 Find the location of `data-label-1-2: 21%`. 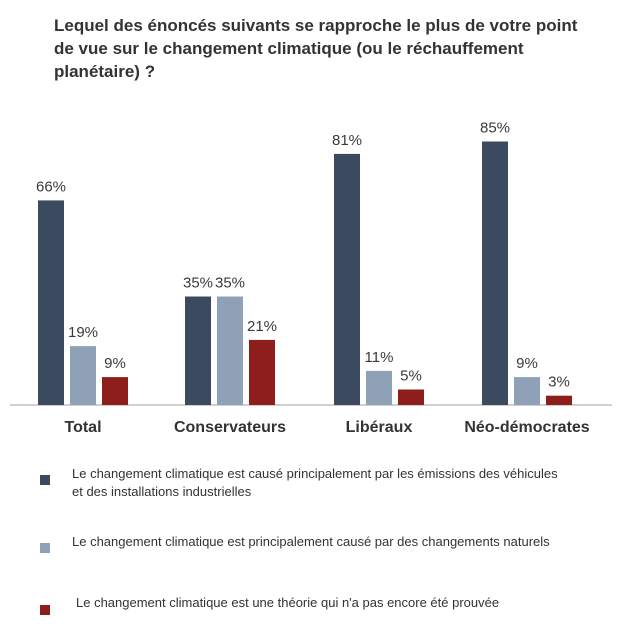

data-label-1-2: 21% is located at coordinates (262, 326).